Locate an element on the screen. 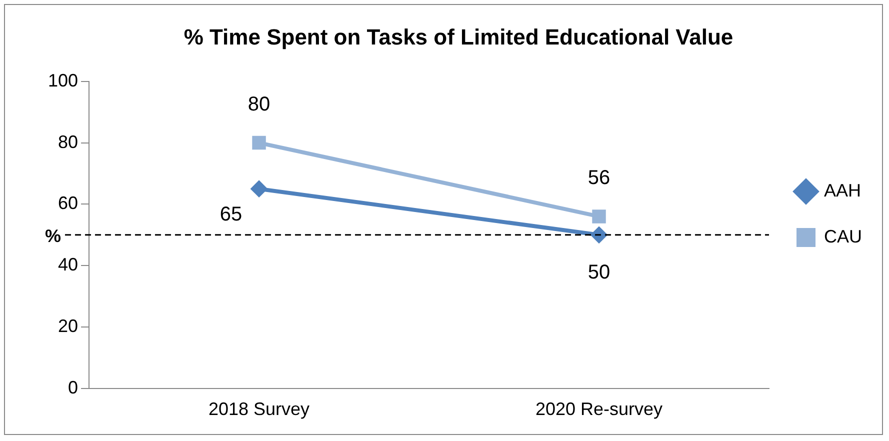  data-label: 65 is located at coordinates (231, 214).